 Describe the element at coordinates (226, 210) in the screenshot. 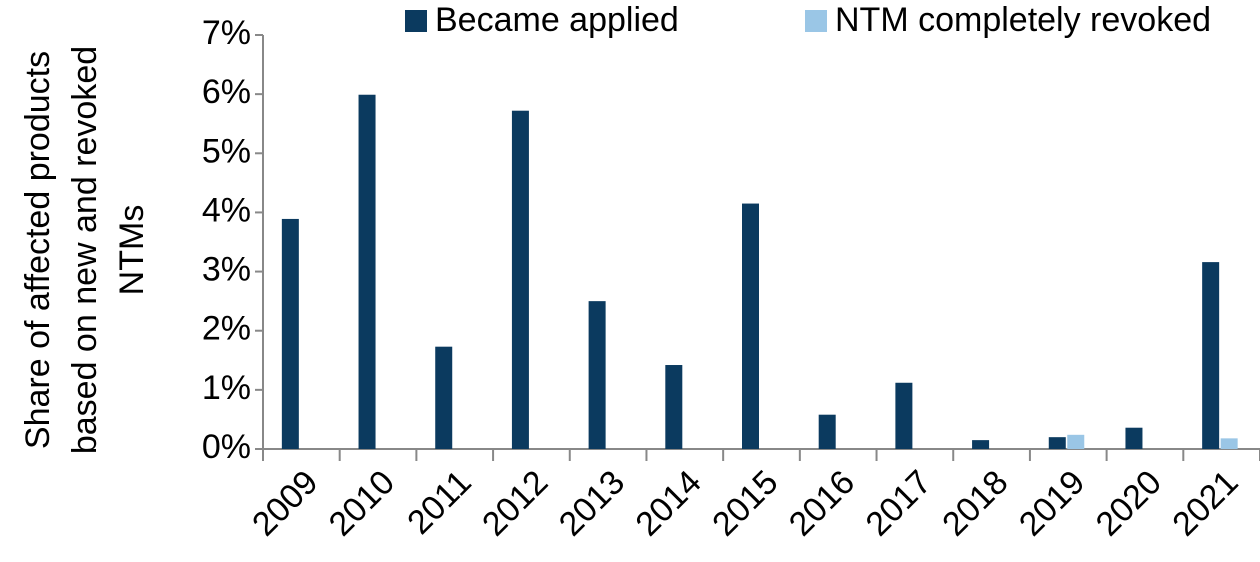

I see `y-tick-label: 4%` at that location.